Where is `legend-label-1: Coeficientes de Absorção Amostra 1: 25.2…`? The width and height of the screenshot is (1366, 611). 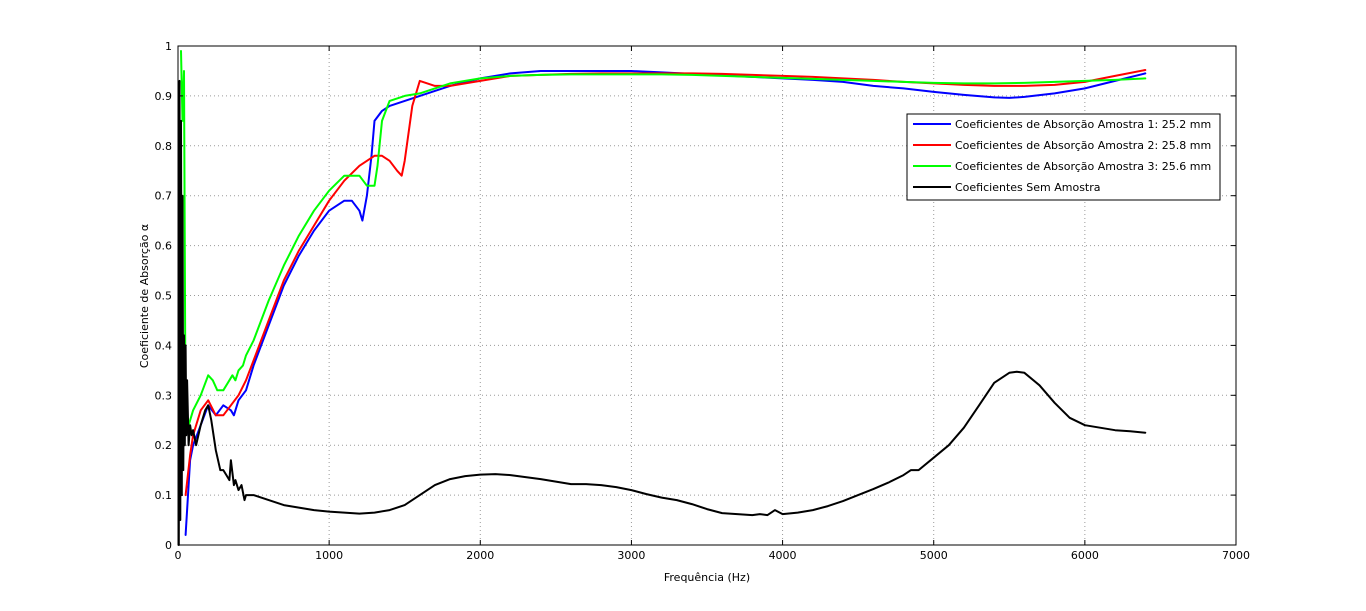
legend-label-1: Coeficientes de Absorção Amostra 1: 25.2… is located at coordinates (1083, 124).